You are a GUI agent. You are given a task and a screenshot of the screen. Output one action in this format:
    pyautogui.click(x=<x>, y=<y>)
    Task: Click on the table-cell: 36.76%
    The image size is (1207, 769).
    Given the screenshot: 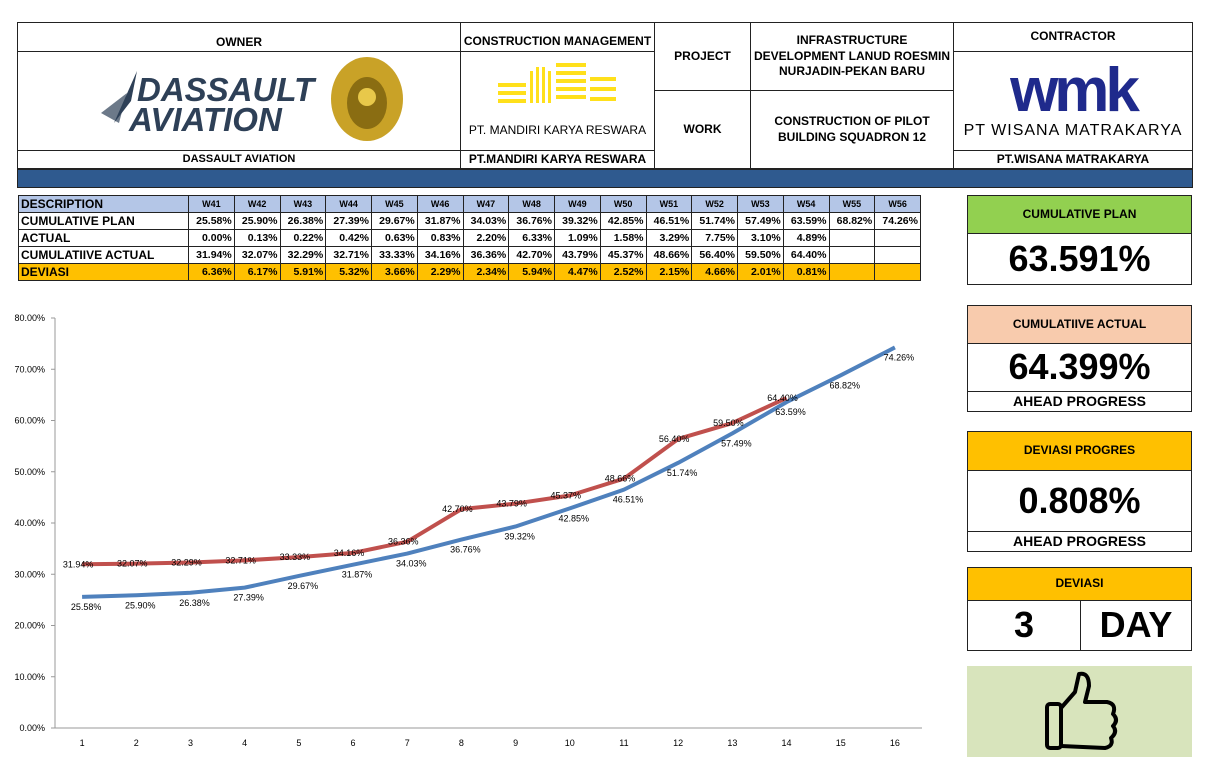 What is the action you would take?
    pyautogui.click(x=531, y=221)
    